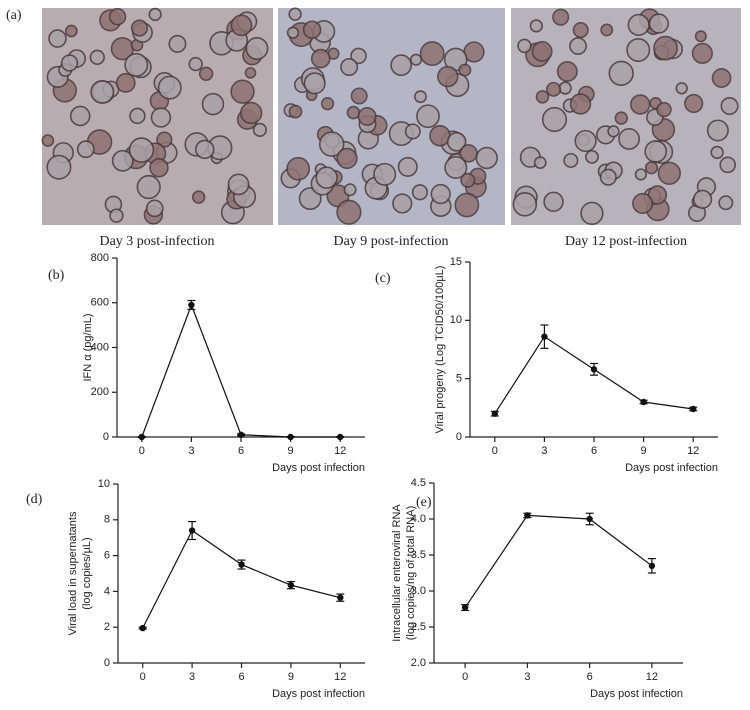 The image size is (750, 710). I want to click on y-tick-label: 2, so click(107, 627).